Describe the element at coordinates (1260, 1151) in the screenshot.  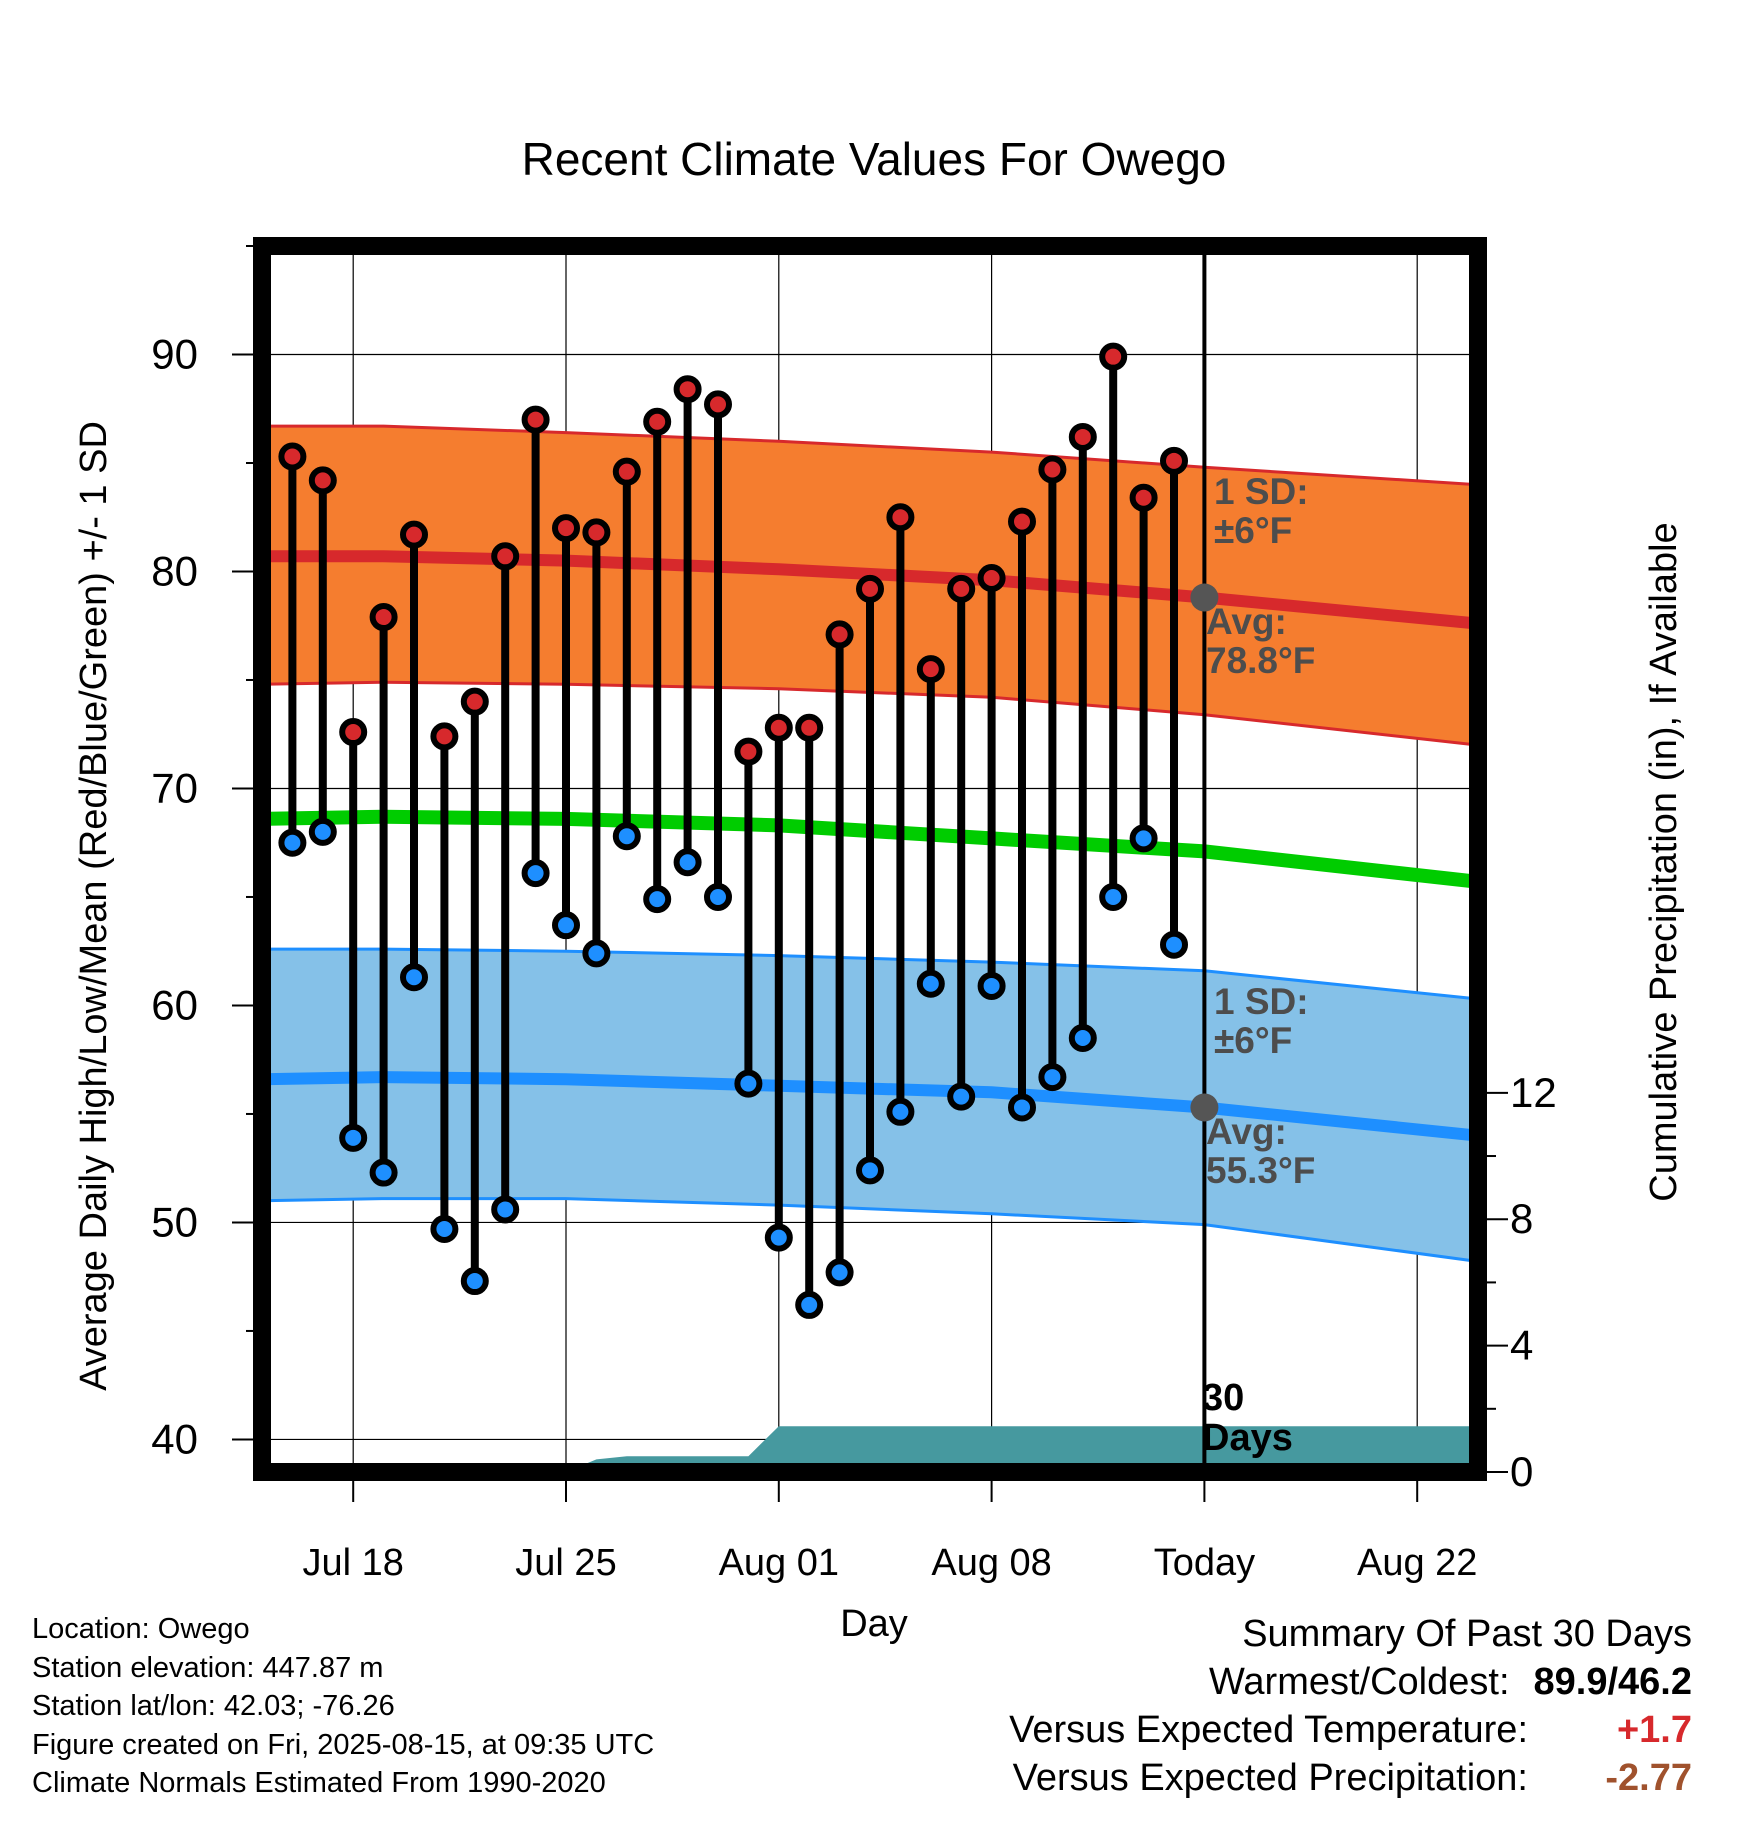
I see `low-avg-annotation: Avg: 55.3°F` at that location.